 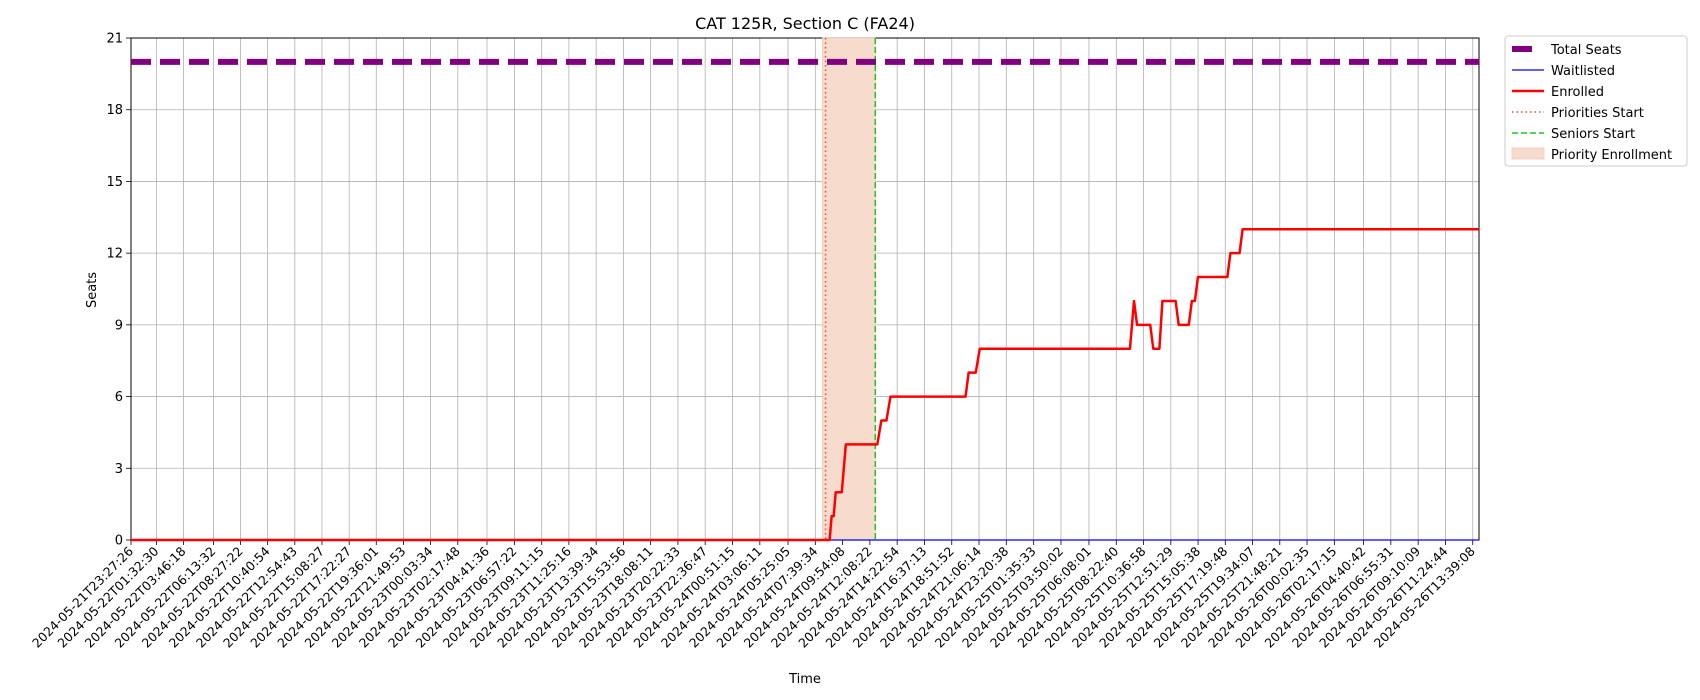 What do you see at coordinates (1586, 50) in the screenshot?
I see `legend-total-seats-label: Total Seats` at bounding box center [1586, 50].